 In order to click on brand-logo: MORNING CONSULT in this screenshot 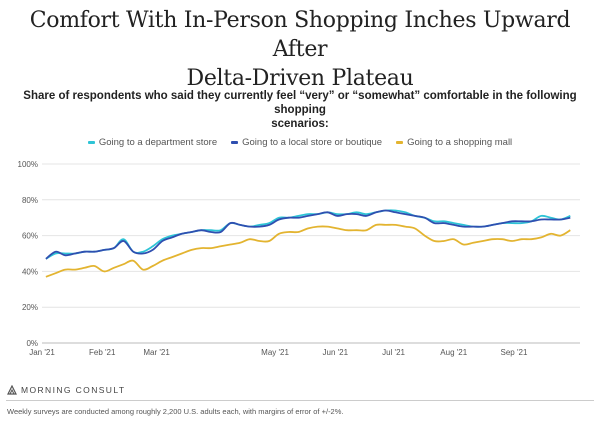, I will do `click(66, 390)`.